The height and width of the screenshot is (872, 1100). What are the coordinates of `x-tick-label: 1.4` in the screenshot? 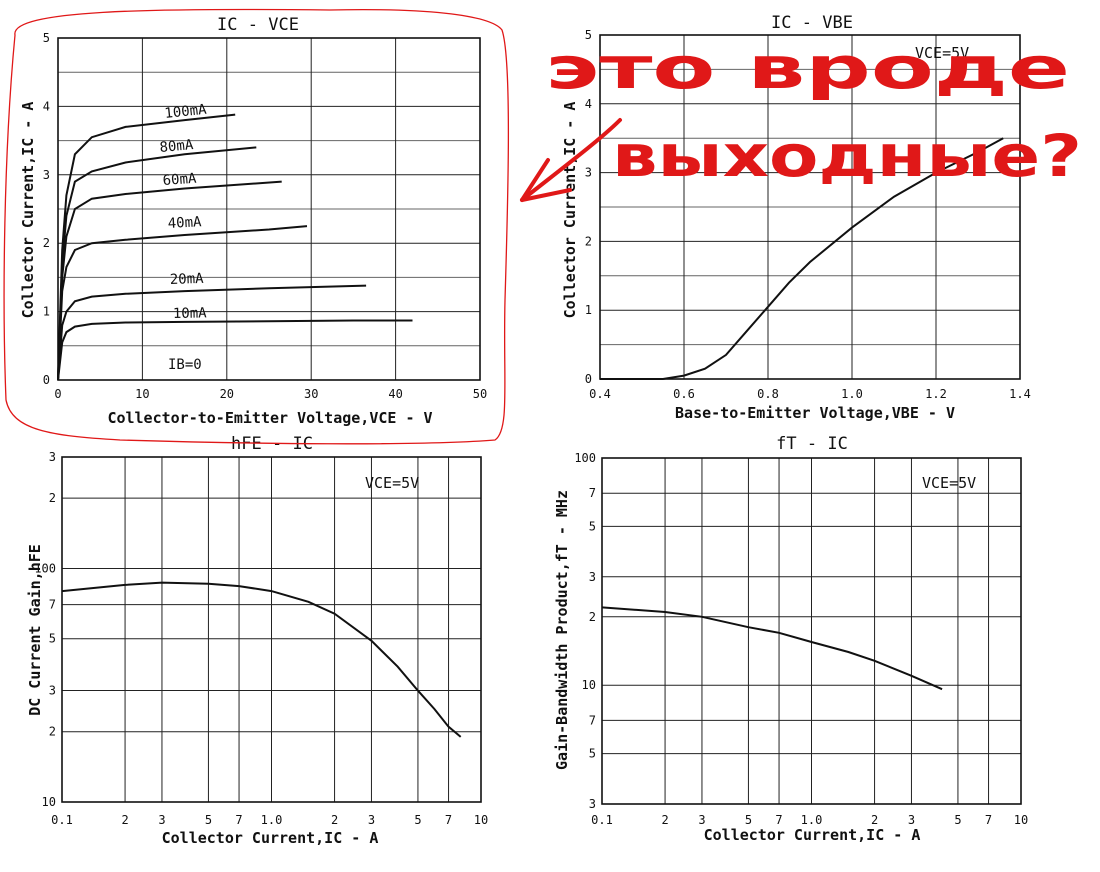 It's located at (1020, 394).